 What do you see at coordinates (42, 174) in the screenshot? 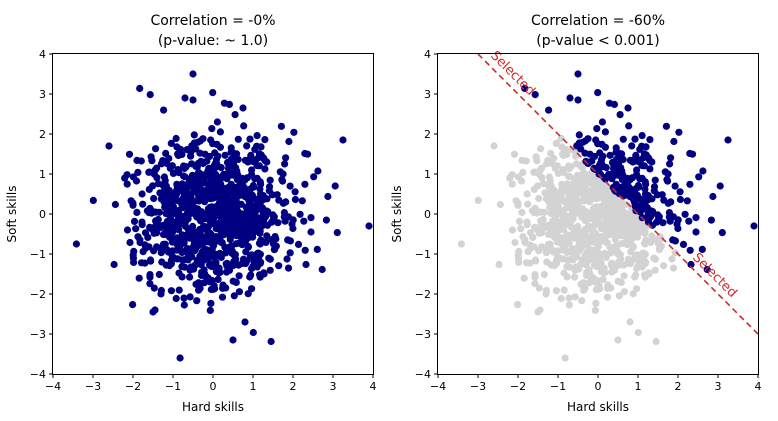
I see `y-tick-label: 1` at bounding box center [42, 174].